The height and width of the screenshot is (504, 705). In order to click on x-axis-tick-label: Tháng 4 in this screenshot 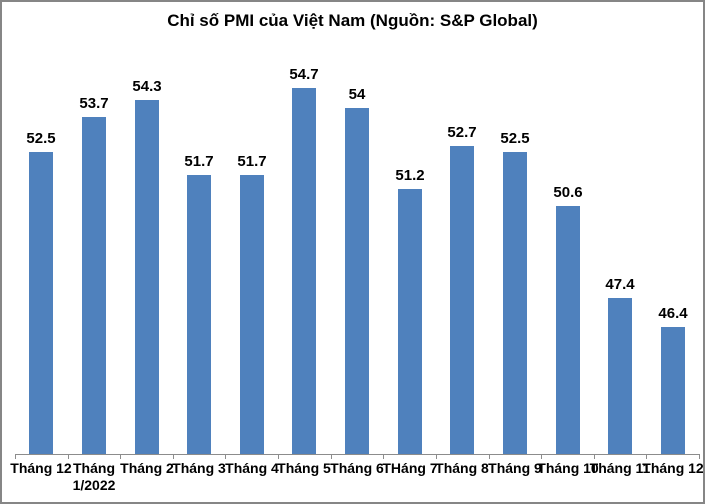, I will do `click(252, 468)`.